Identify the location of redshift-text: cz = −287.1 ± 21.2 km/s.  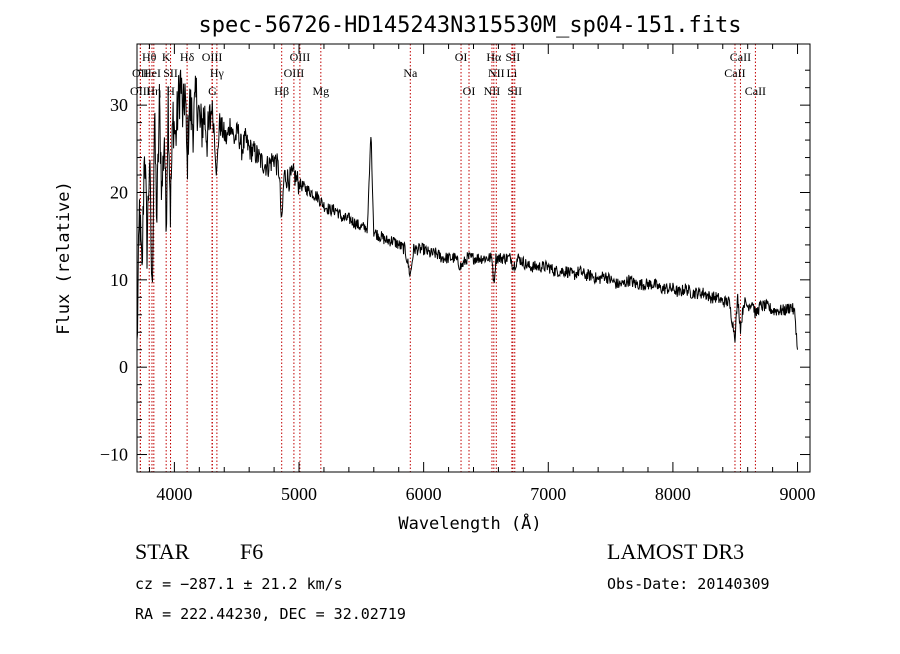
(239, 584).